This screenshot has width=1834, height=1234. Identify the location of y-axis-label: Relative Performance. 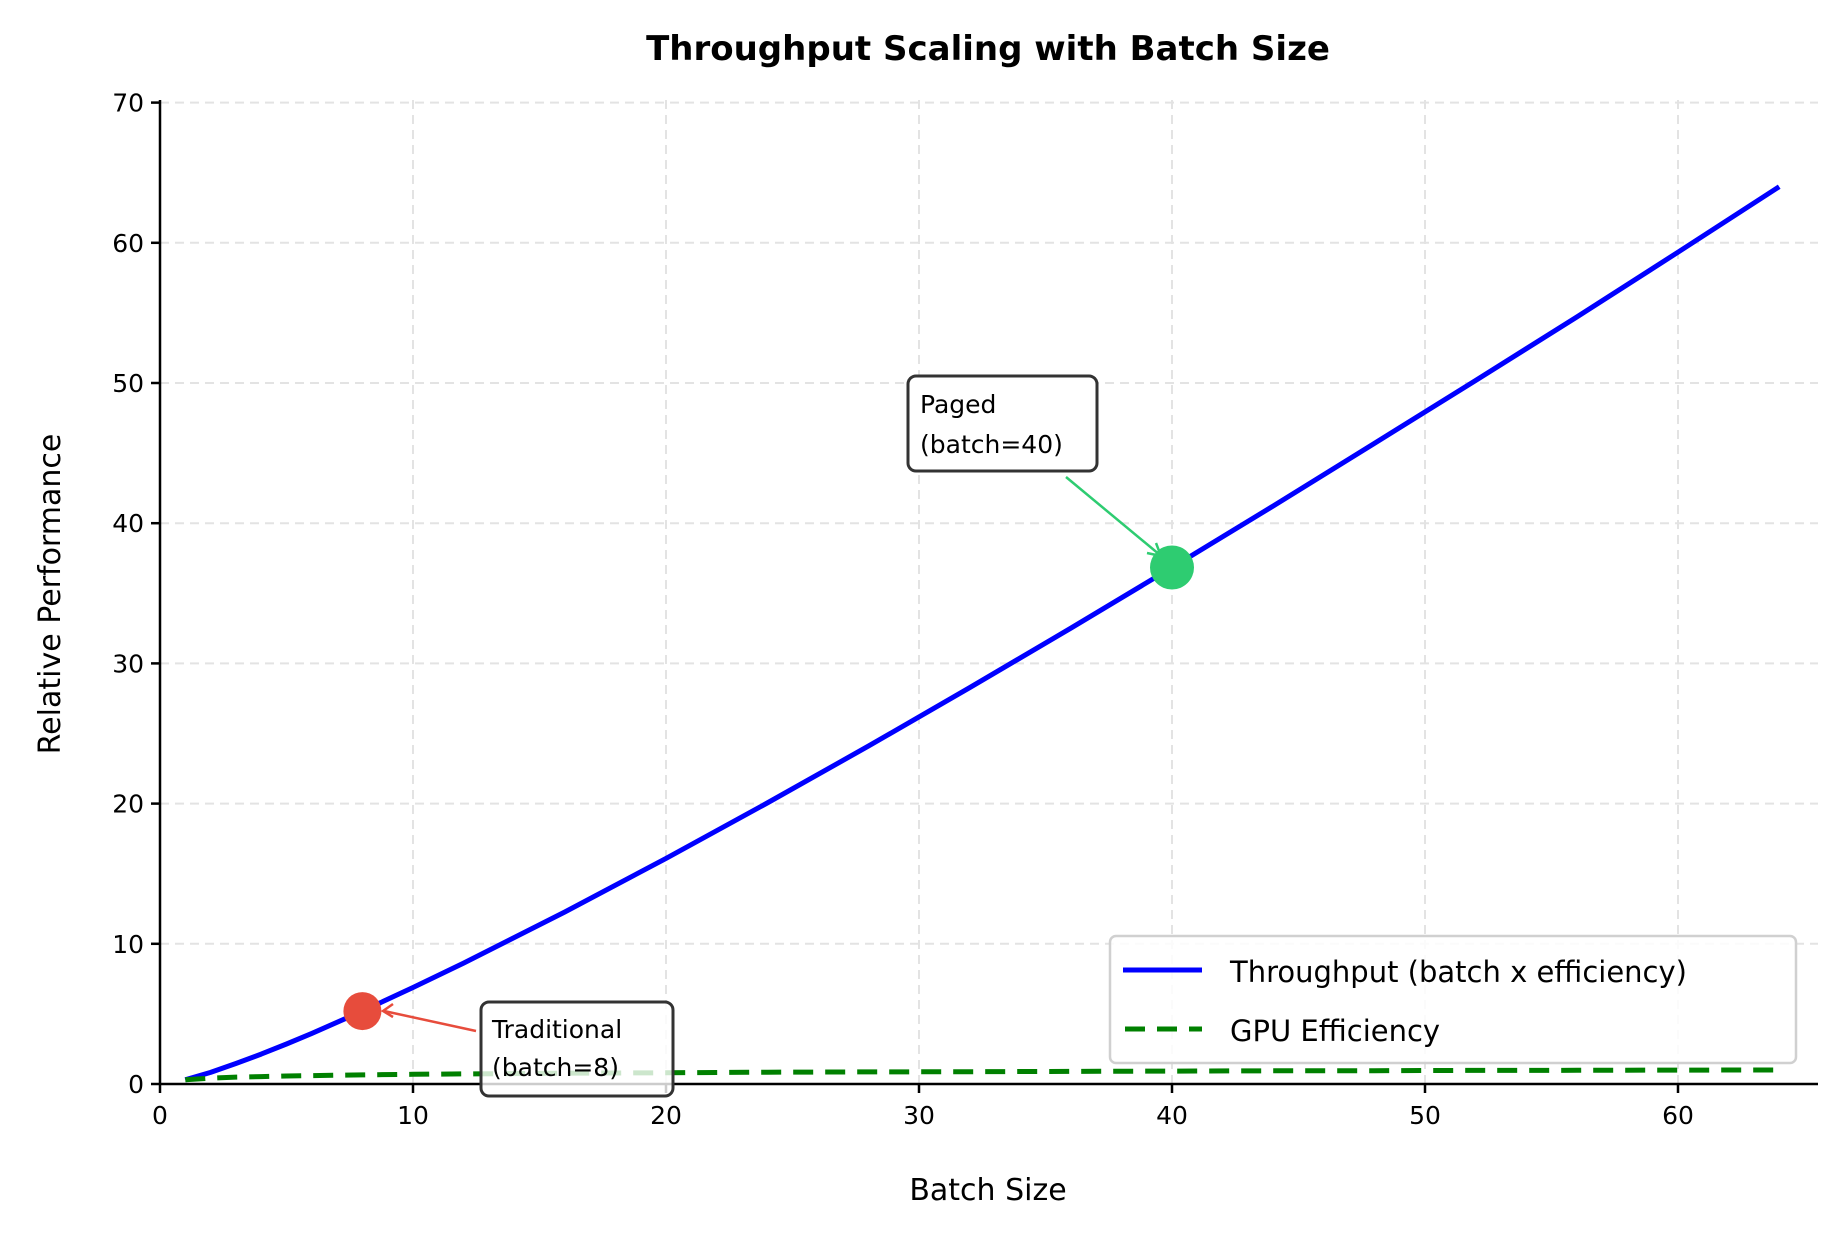
(50, 594).